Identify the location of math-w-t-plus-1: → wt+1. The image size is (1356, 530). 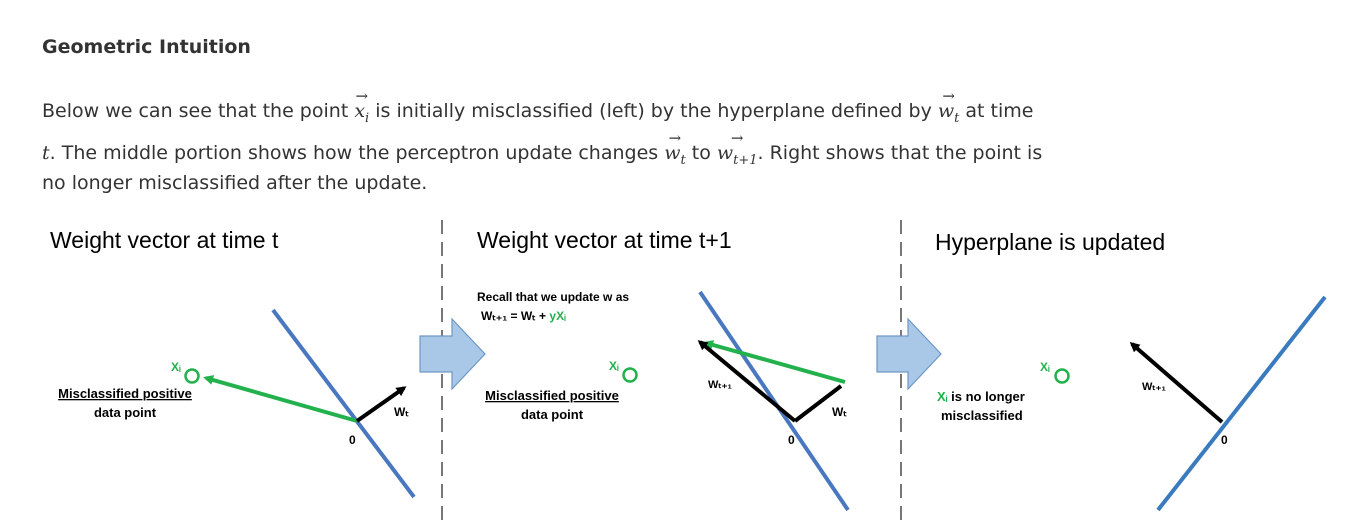
(737, 148).